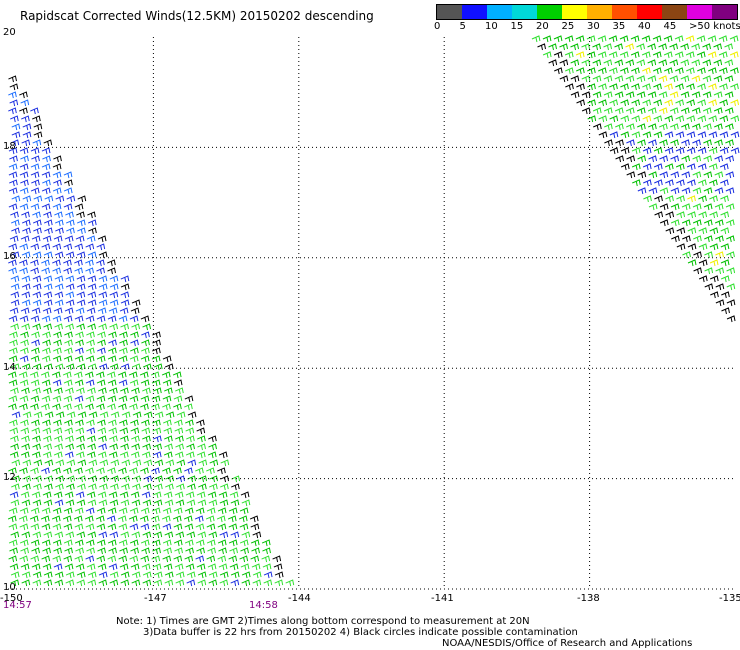  I want to click on legend-label: 35, so click(619, 26).